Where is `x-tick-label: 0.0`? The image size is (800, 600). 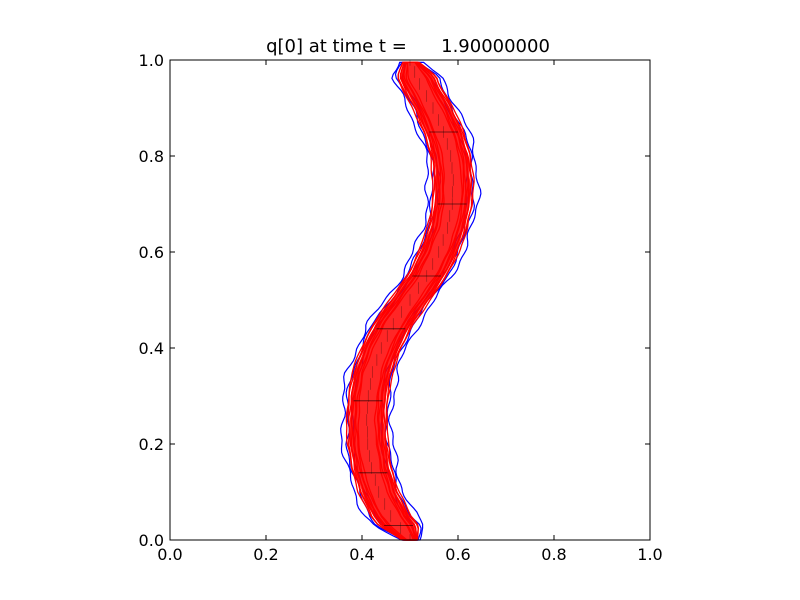
x-tick-label: 0.0 is located at coordinates (169, 554).